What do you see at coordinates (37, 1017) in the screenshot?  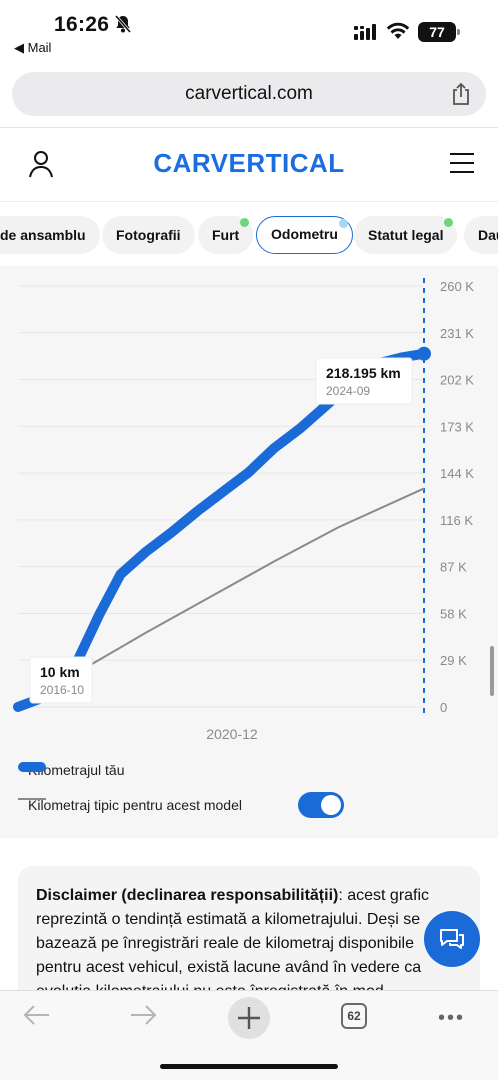 I see `back-arrow-icon` at bounding box center [37, 1017].